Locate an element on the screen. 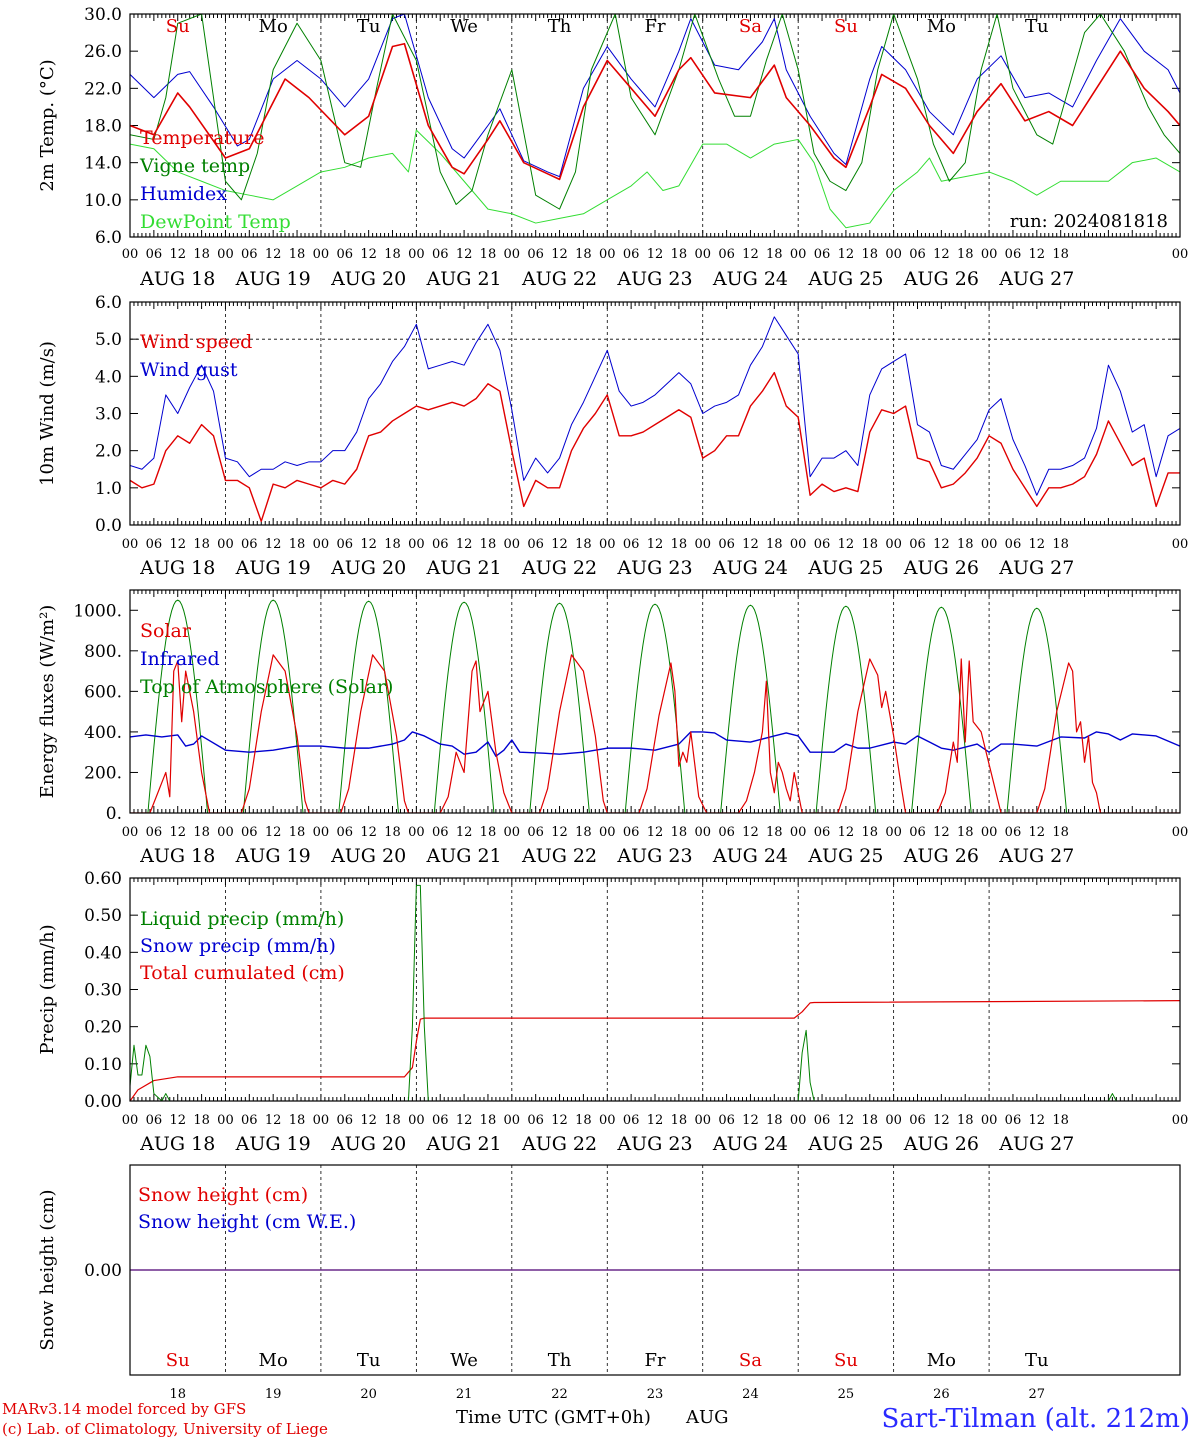  series-line-infrared is located at coordinates (655, 744).